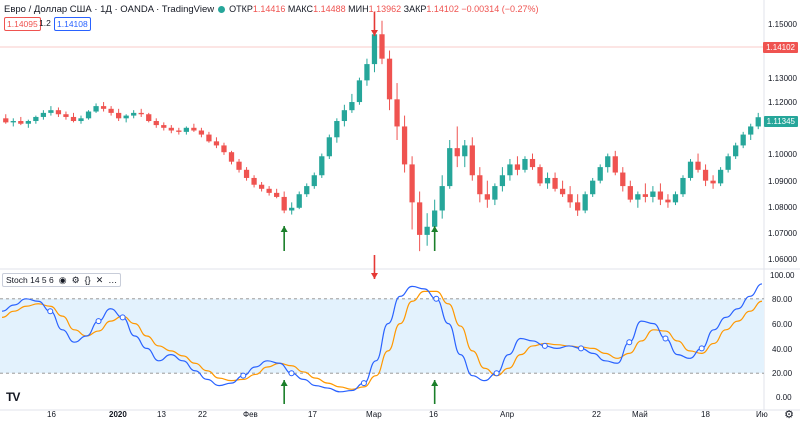 This screenshot has width=800, height=424. Describe the element at coordinates (72, 24) in the screenshot. I see `buy-button: 1.14108` at that location.